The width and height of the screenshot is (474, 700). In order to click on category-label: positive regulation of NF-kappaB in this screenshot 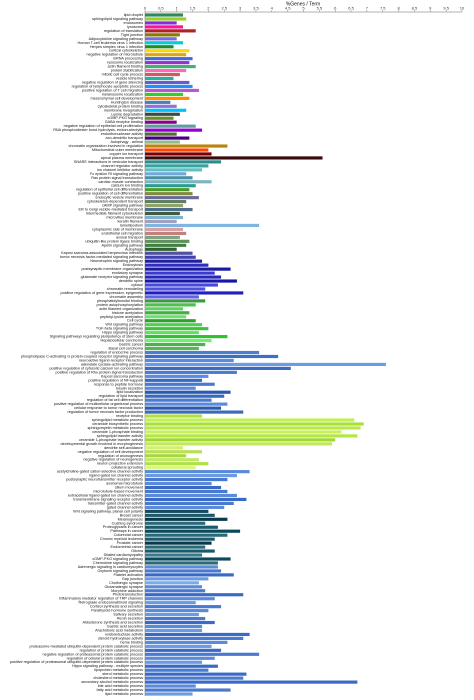, I will do `click(115, 380)`.